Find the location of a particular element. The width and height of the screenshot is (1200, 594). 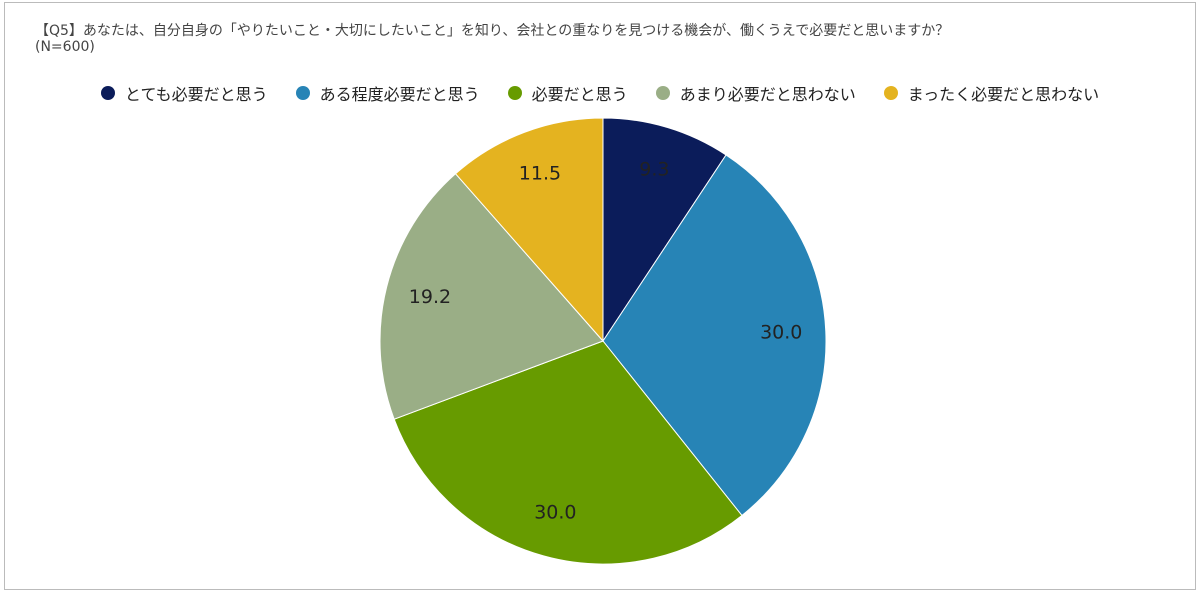

legend-item: あまり必要だと思わない is located at coordinates (755, 93).